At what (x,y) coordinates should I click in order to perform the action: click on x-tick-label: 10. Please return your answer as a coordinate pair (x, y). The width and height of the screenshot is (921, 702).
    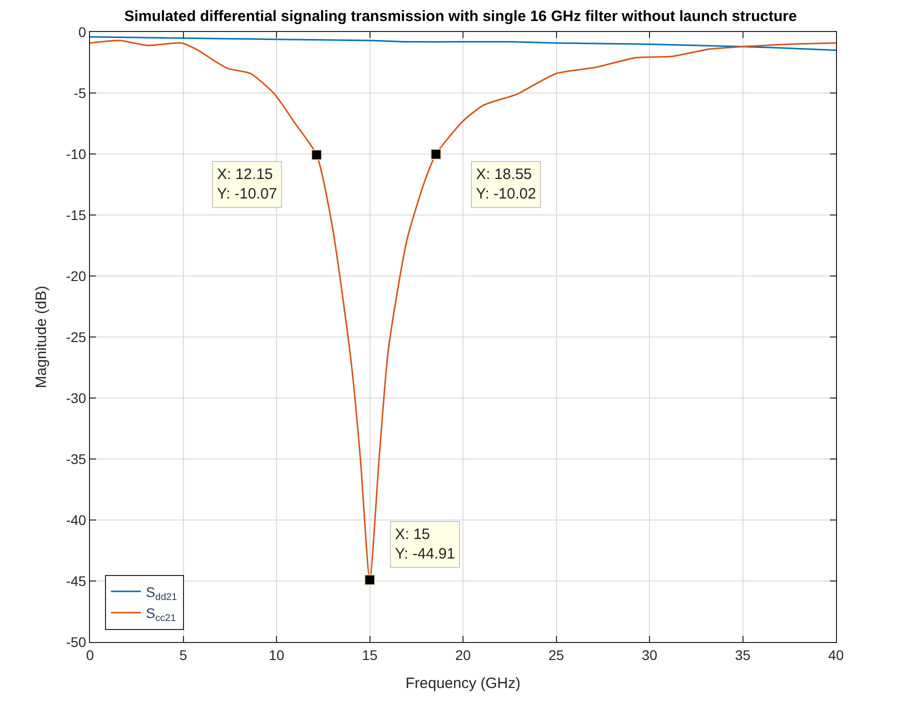
    Looking at the image, I should click on (276, 654).